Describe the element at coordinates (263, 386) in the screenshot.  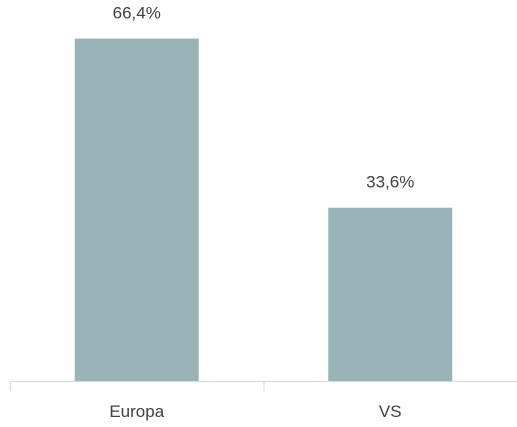
I see `x-axis` at that location.